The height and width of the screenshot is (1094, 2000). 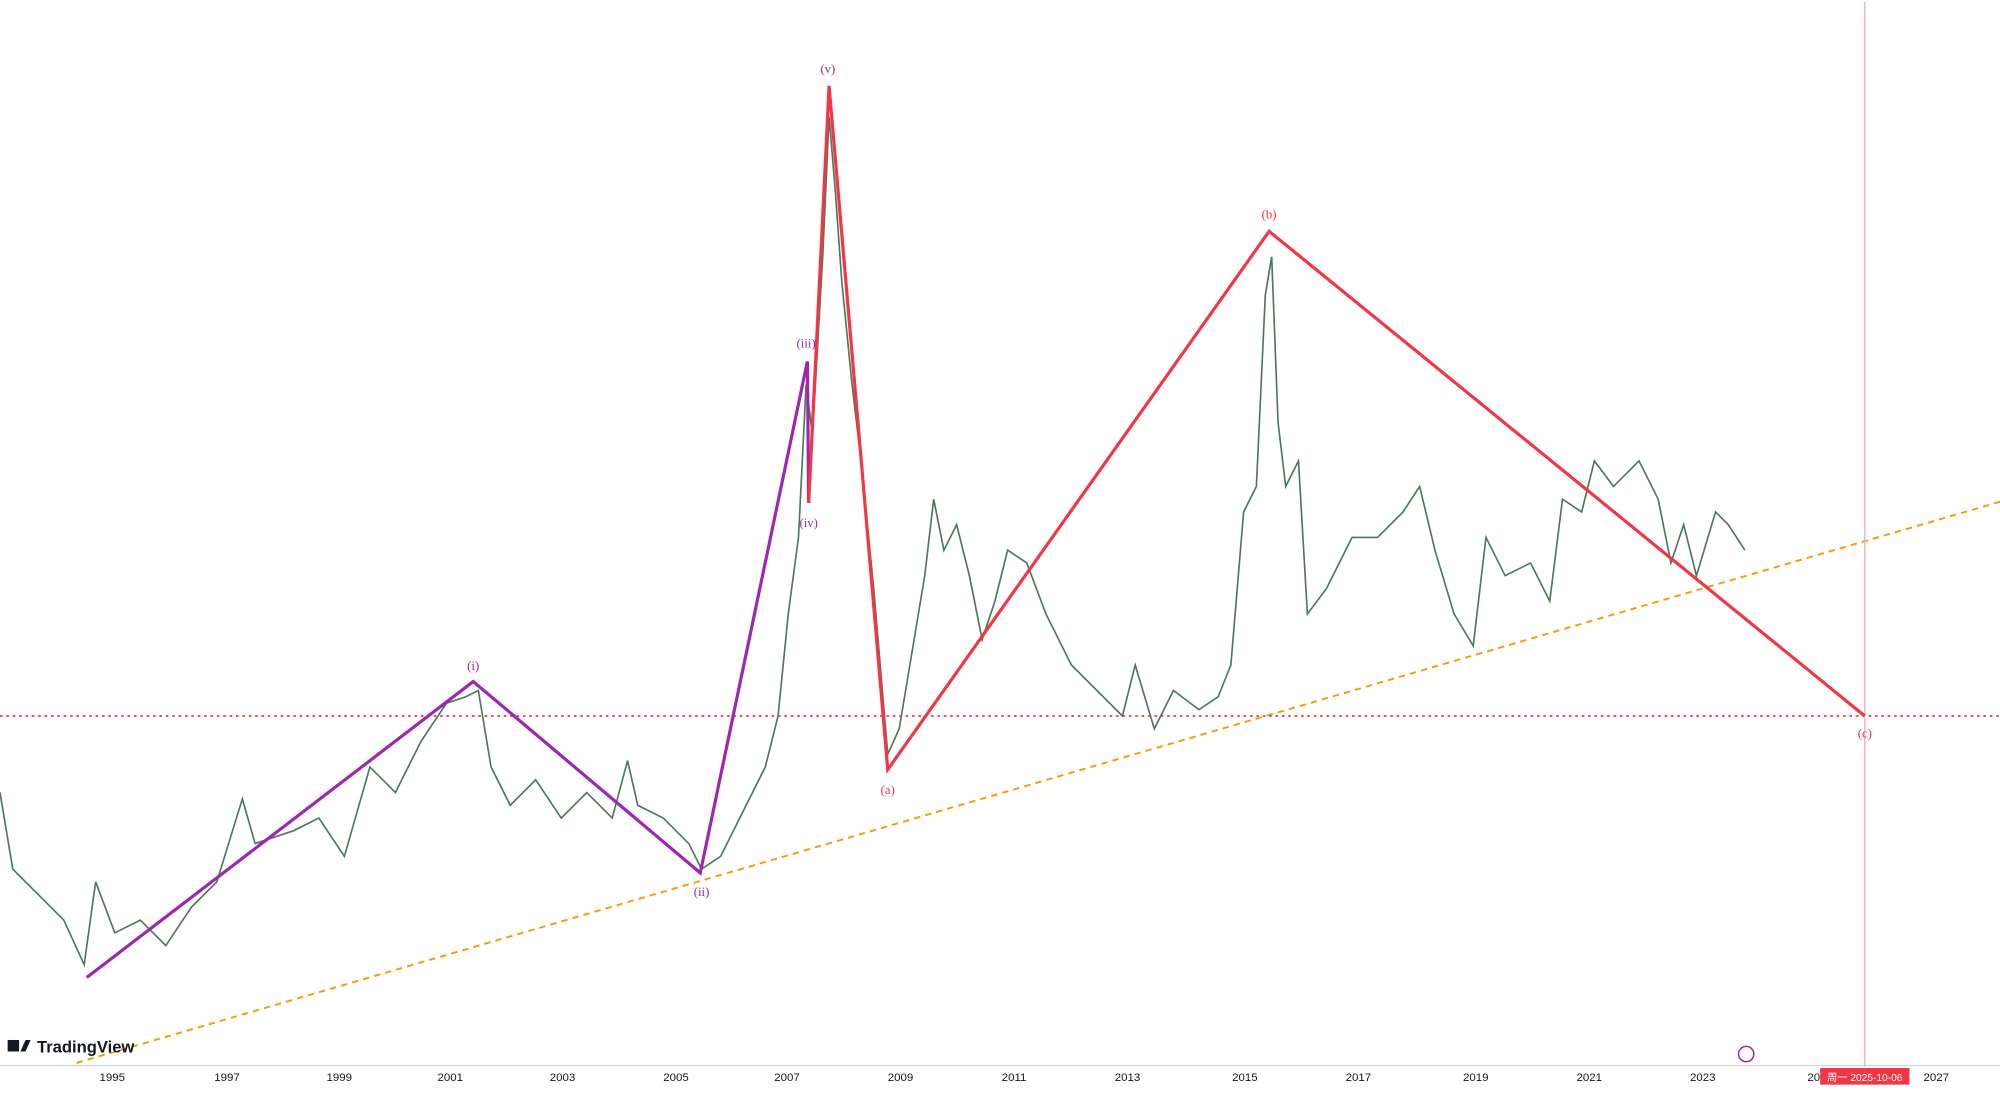 I want to click on wave-label: (b), so click(x=1269, y=215).